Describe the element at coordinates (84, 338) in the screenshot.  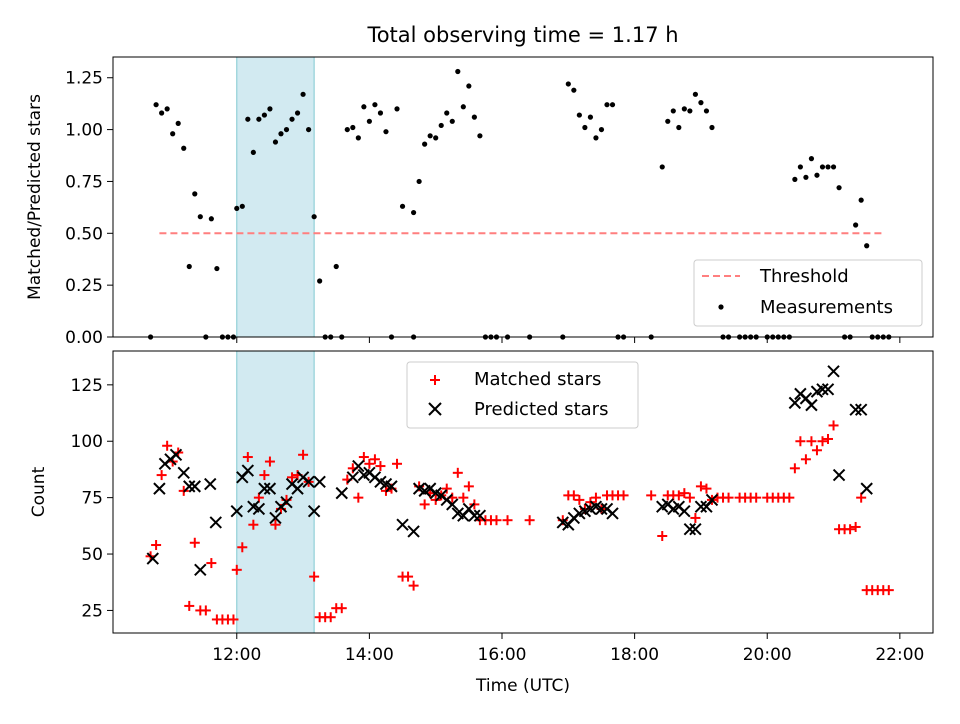
I see `top-y-tick-label: 0.00` at that location.